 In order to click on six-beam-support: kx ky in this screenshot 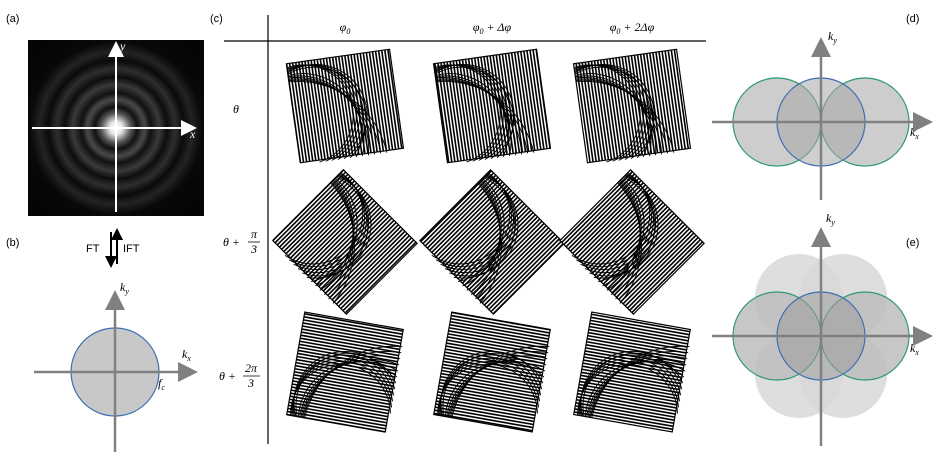, I will do `click(822, 328)`.